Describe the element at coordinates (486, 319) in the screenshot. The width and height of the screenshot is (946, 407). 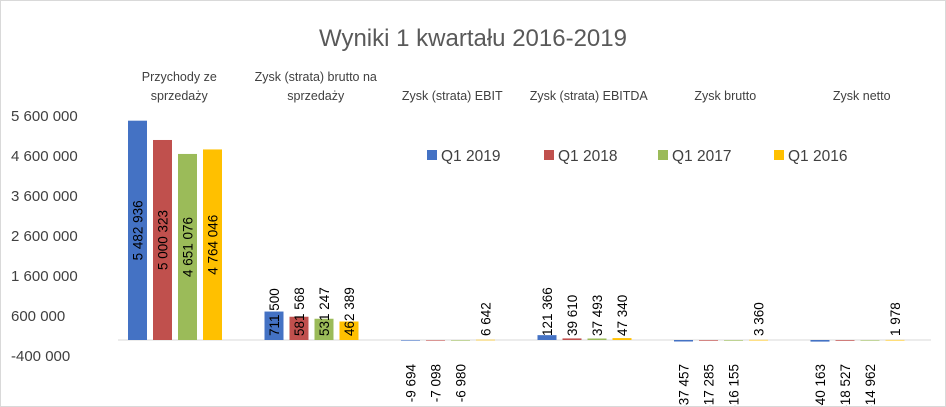
I see `data-label: 6 642` at that location.